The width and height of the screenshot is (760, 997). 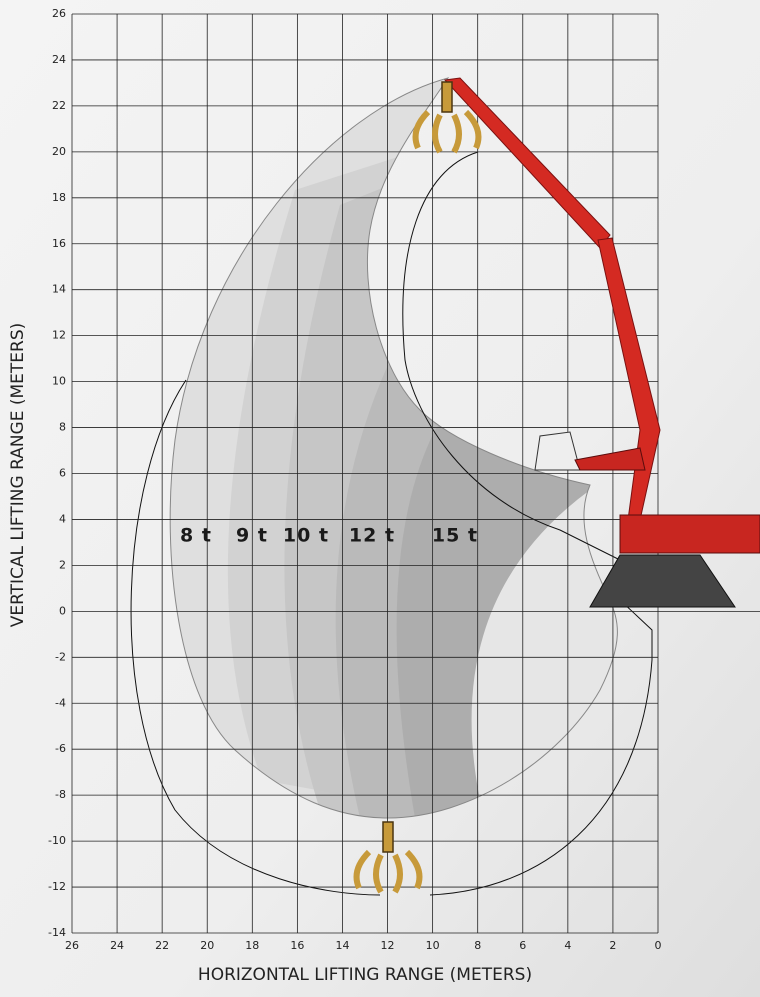 What do you see at coordinates (62, 610) in the screenshot?
I see `y-tick-label: 0` at bounding box center [62, 610].